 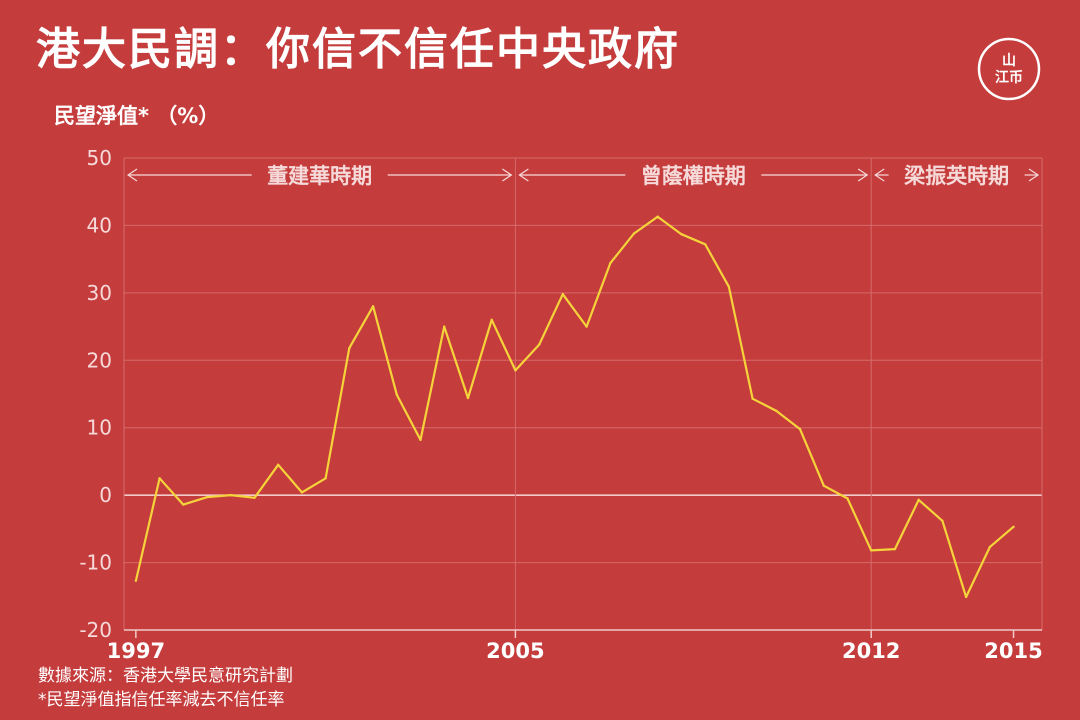 What do you see at coordinates (99, 293) in the screenshot?
I see `y-tick-label: 30` at bounding box center [99, 293].